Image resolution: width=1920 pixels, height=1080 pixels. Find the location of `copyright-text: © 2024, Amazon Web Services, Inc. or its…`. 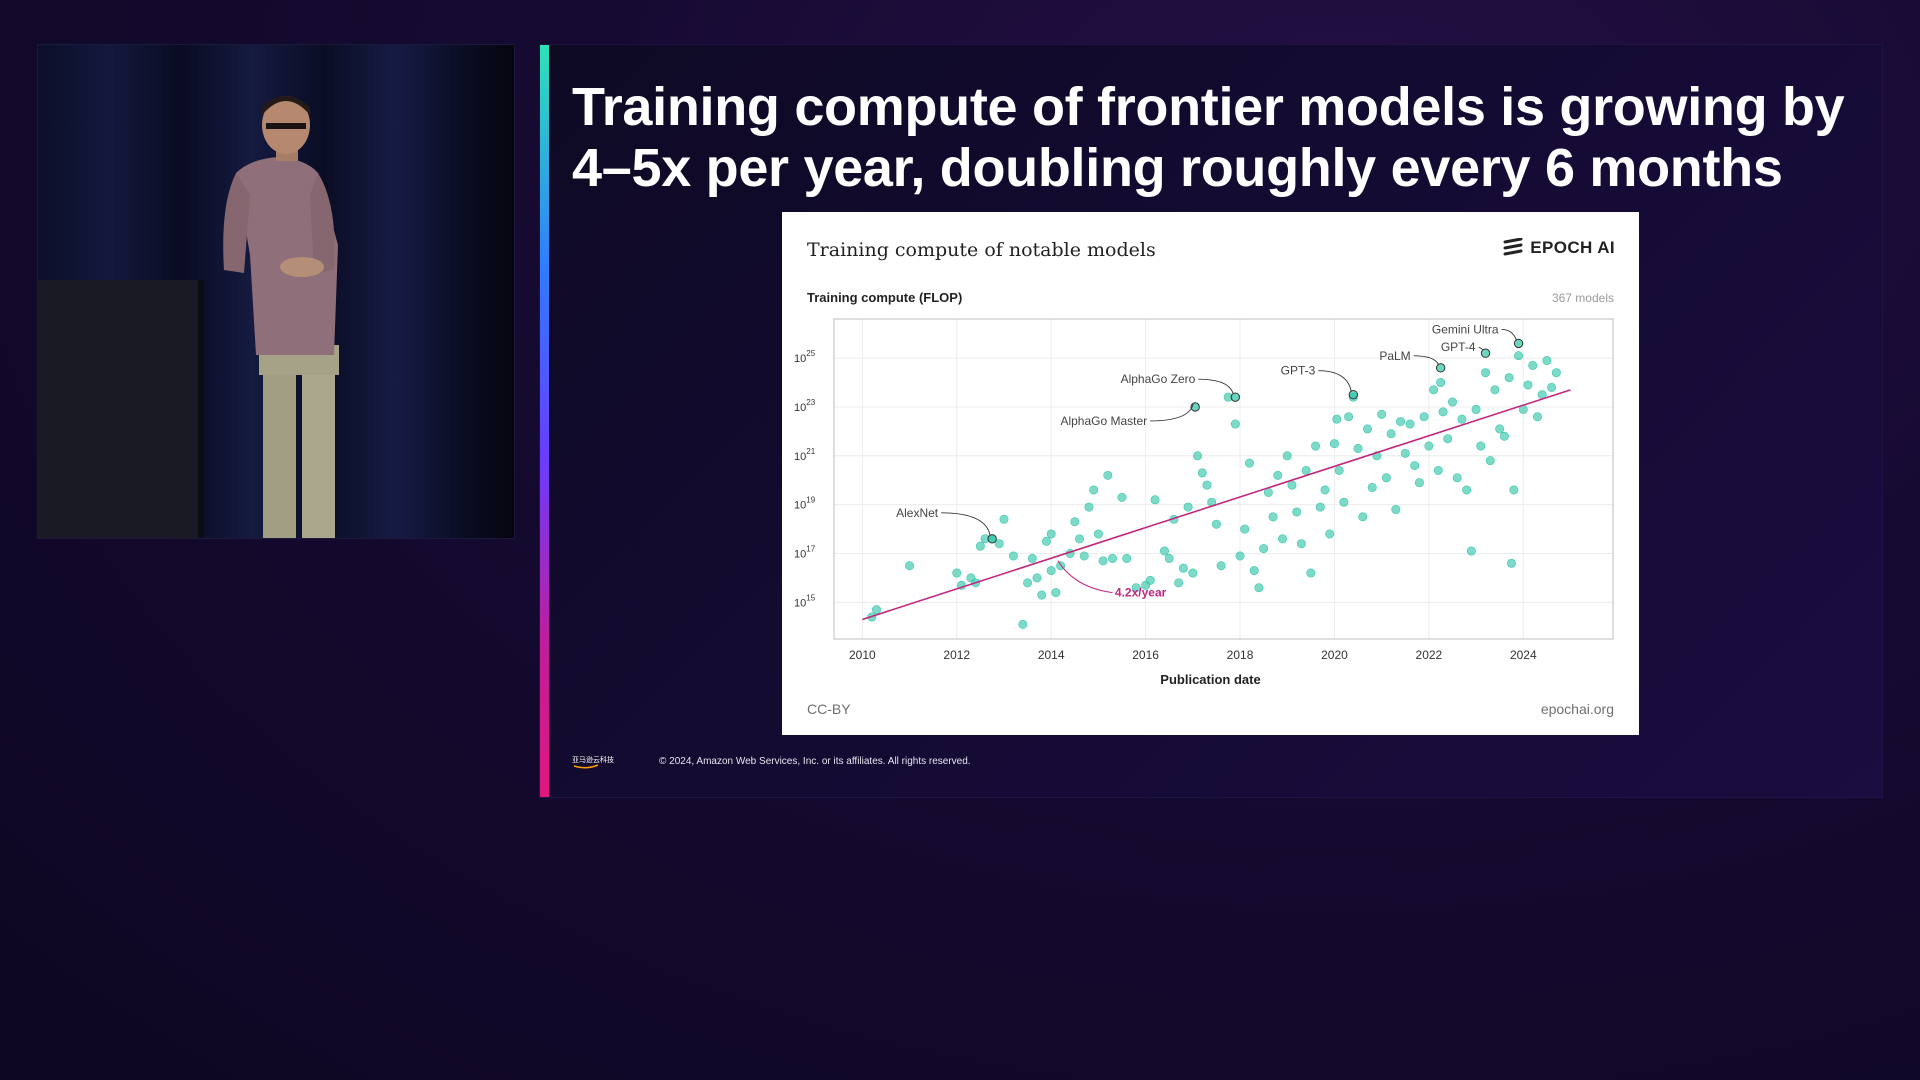

copyright-text: © 2024, Amazon Web Services, Inc. or its… is located at coordinates (815, 761).